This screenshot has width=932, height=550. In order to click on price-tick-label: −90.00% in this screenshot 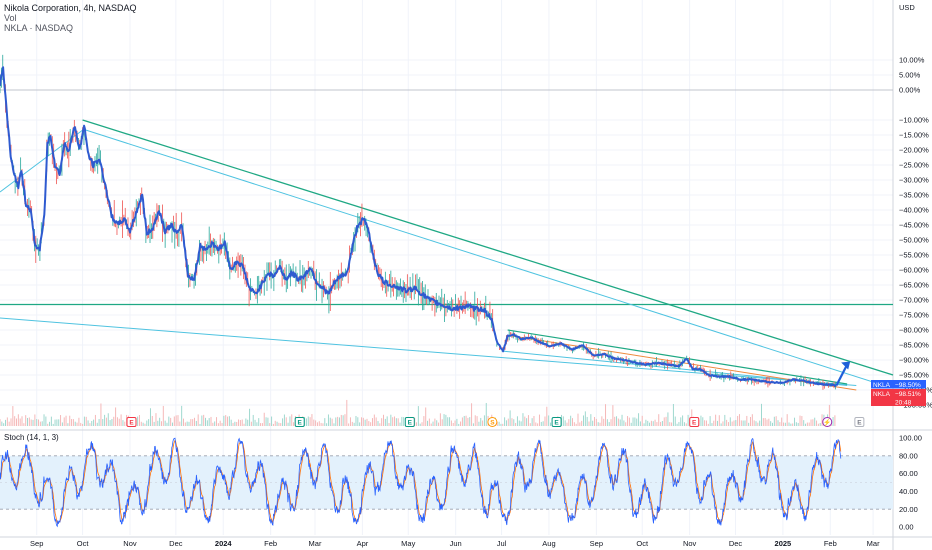, I will do `click(914, 360)`.